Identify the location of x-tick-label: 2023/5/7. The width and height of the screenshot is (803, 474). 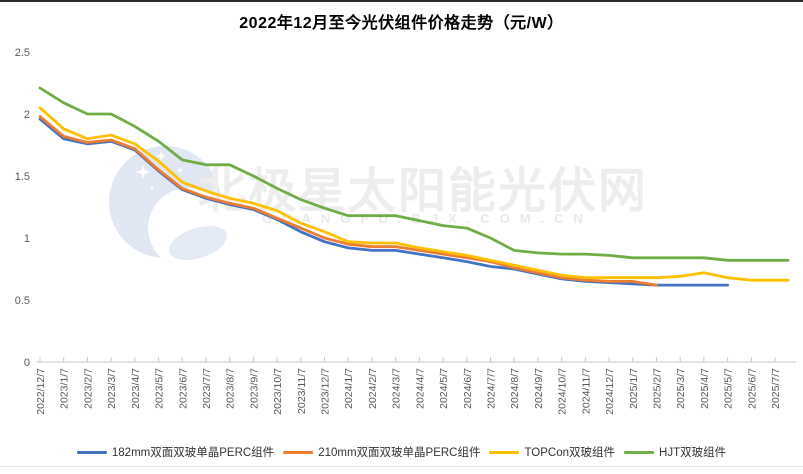
(160, 388).